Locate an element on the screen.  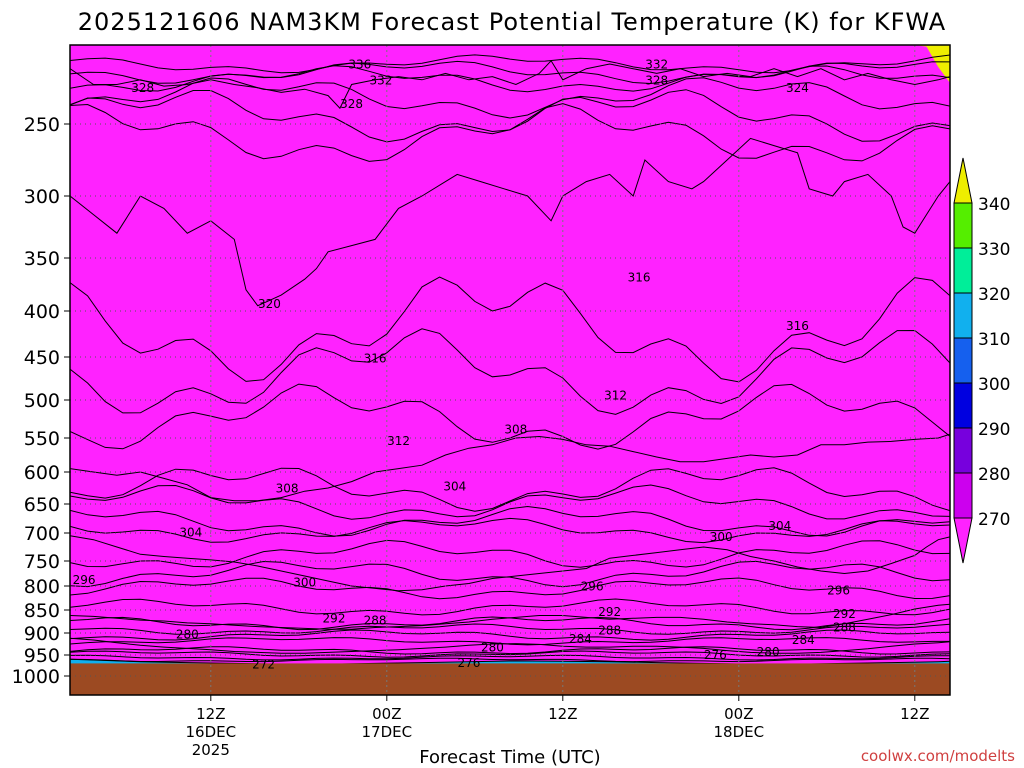
colorbar-label: 290 is located at coordinates (994, 430).